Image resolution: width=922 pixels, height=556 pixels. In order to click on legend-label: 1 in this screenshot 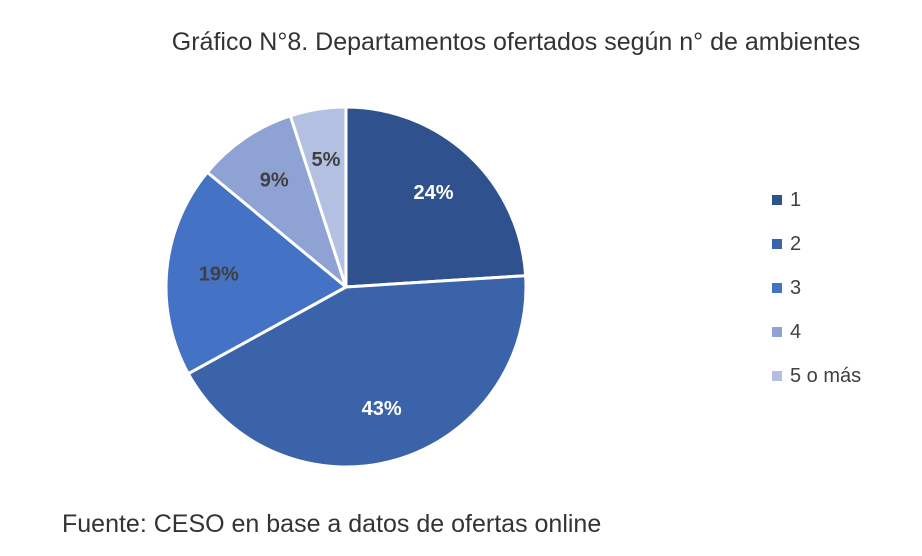, I will do `click(796, 199)`.